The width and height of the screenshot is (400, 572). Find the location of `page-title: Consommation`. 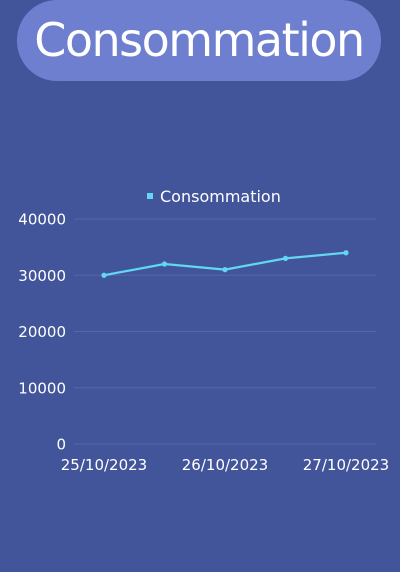

page-title: Consommation is located at coordinates (199, 39).